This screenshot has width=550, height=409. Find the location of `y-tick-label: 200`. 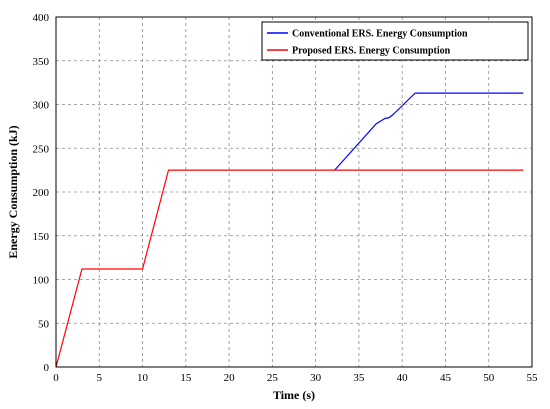

y-tick-label: 200 is located at coordinates (41, 193).